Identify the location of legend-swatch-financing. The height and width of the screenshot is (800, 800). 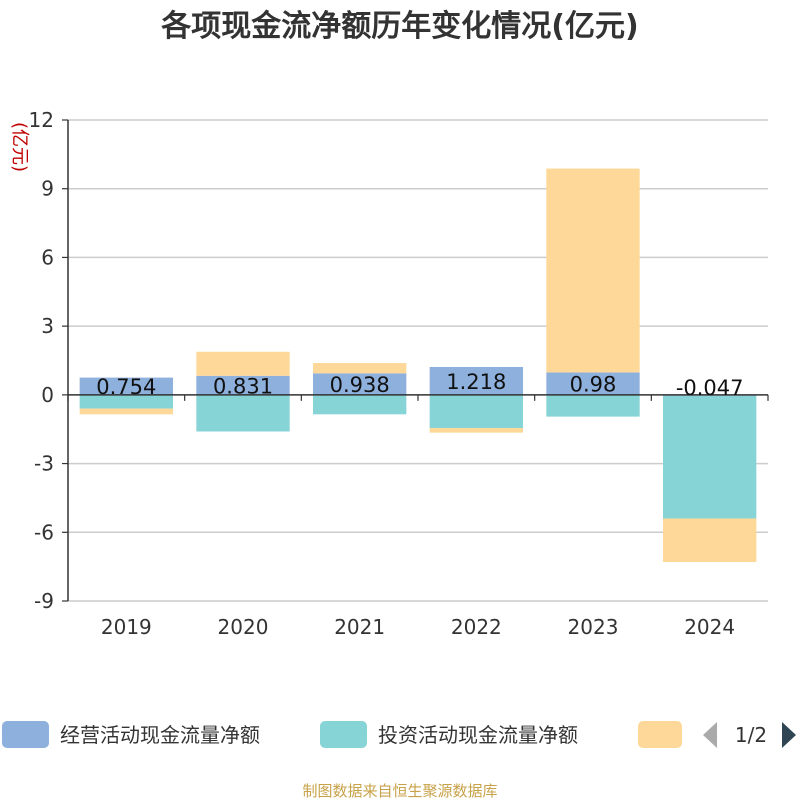
(660, 734).